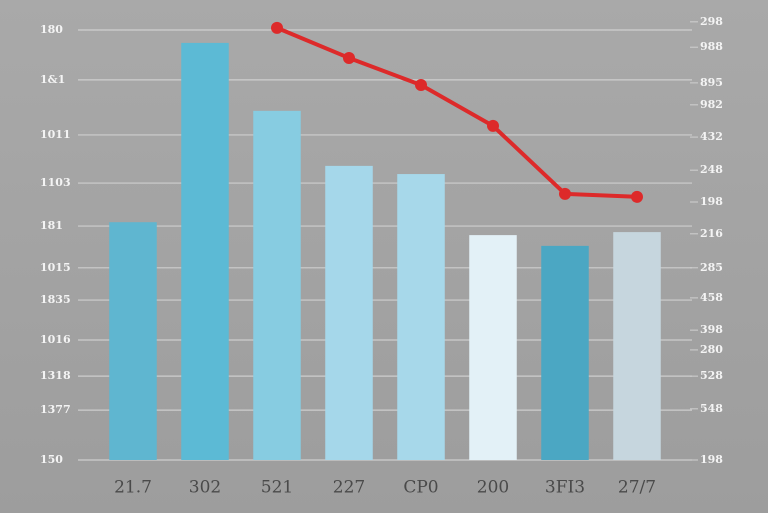 The width and height of the screenshot is (768, 513). Describe the element at coordinates (55, 375) in the screenshot. I see `y-tick-label: 1318` at that location.